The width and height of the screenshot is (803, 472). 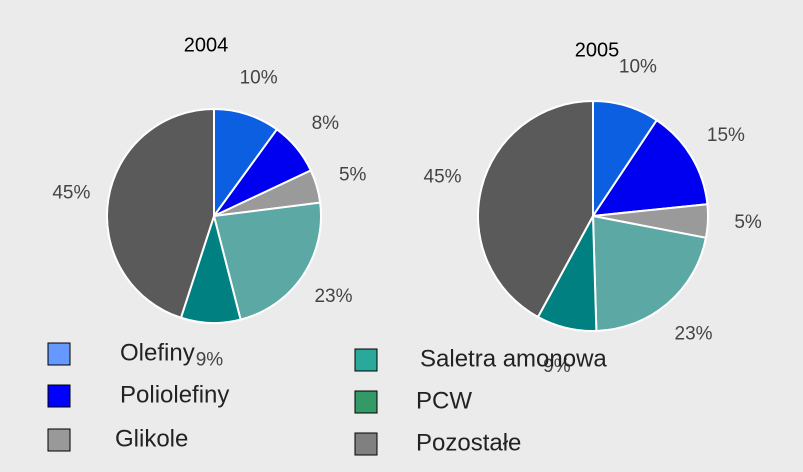 I want to click on data-label: 8%, so click(x=326, y=123).